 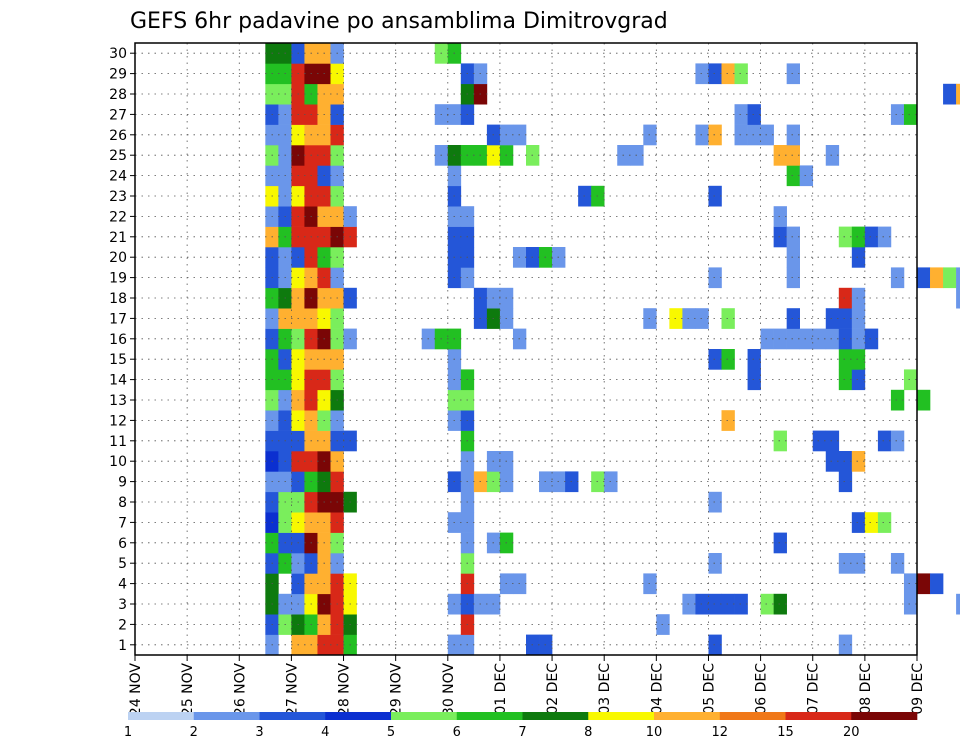 What do you see at coordinates (605, 689) in the screenshot?
I see `x-tick-label: 03 DEC` at bounding box center [605, 689].